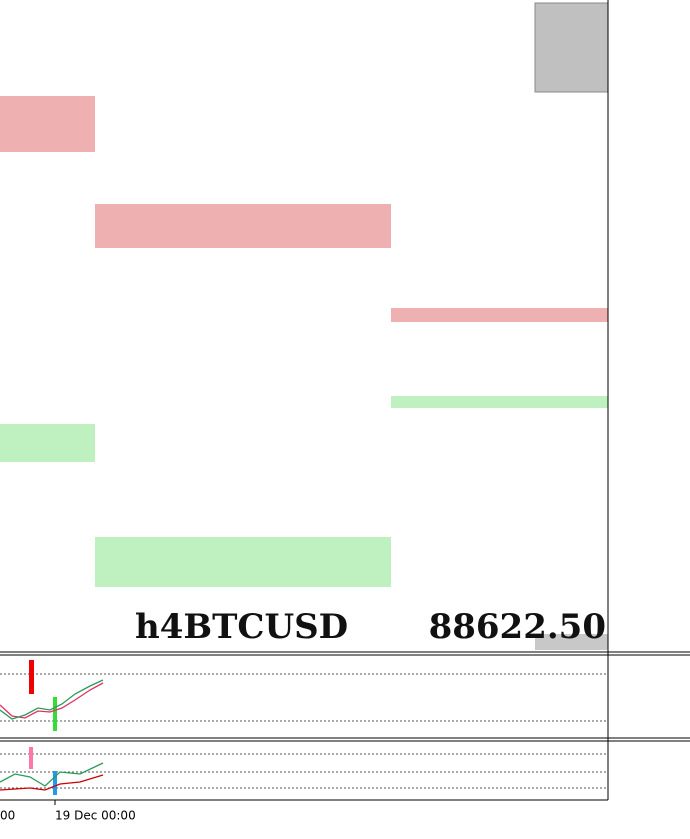 The image size is (690, 839). What do you see at coordinates (7, 816) in the screenshot?
I see `time-label: 00` at bounding box center [7, 816].